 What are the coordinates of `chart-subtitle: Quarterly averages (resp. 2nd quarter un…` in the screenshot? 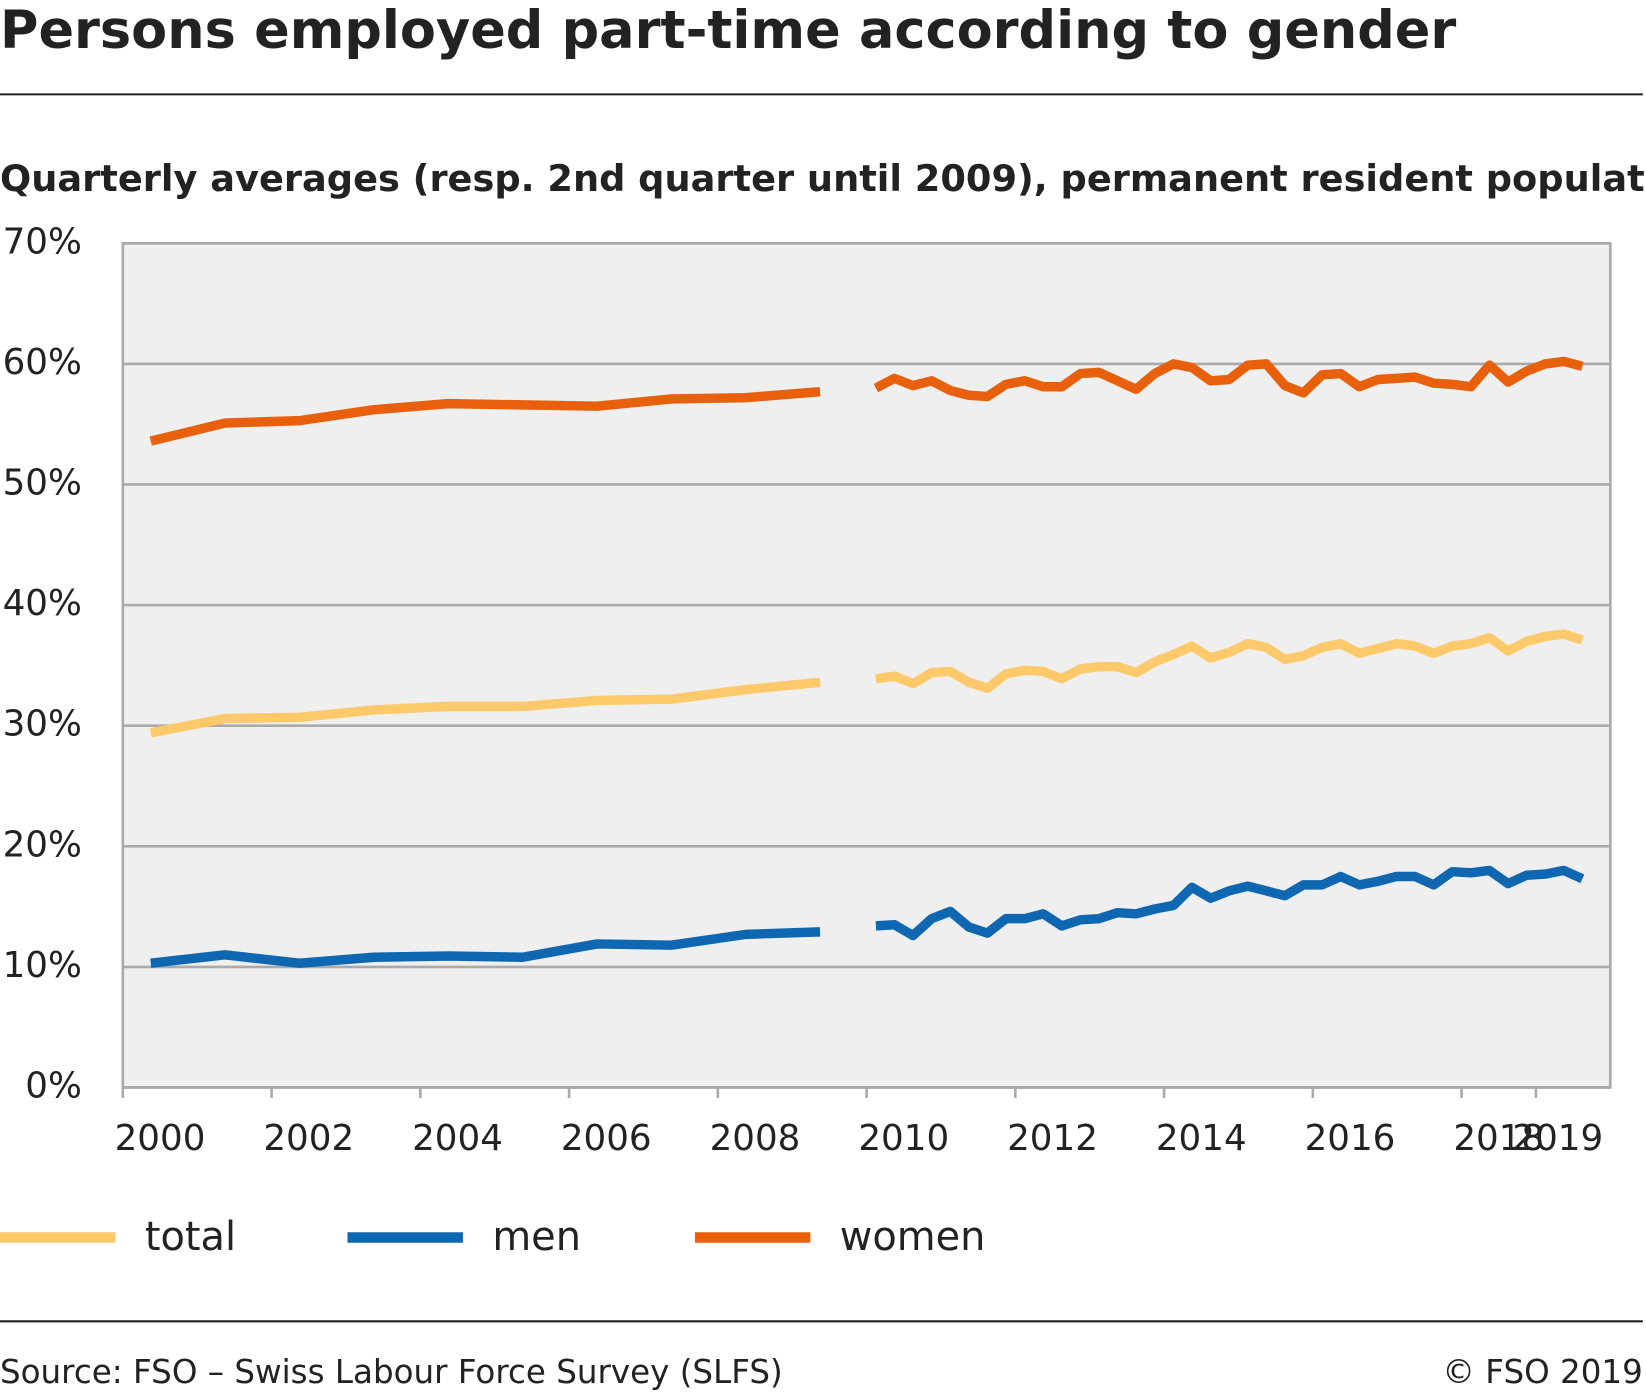 It's located at (823, 178).